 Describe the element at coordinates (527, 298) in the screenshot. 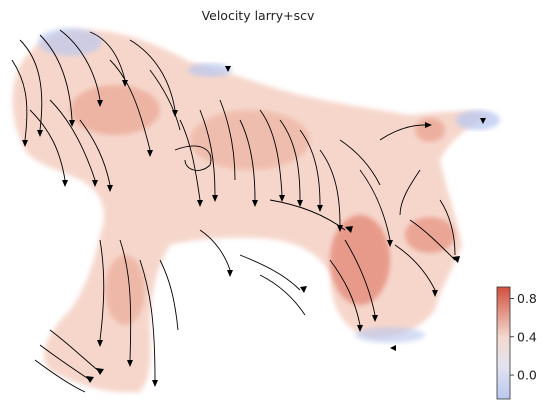

I see `colorbar-tick-label: 0.8` at that location.